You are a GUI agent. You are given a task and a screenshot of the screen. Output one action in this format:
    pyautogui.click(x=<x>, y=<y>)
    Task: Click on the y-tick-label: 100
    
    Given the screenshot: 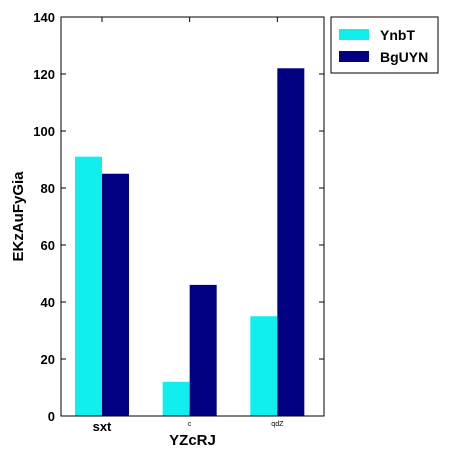 What is the action you would take?
    pyautogui.click(x=44, y=131)
    